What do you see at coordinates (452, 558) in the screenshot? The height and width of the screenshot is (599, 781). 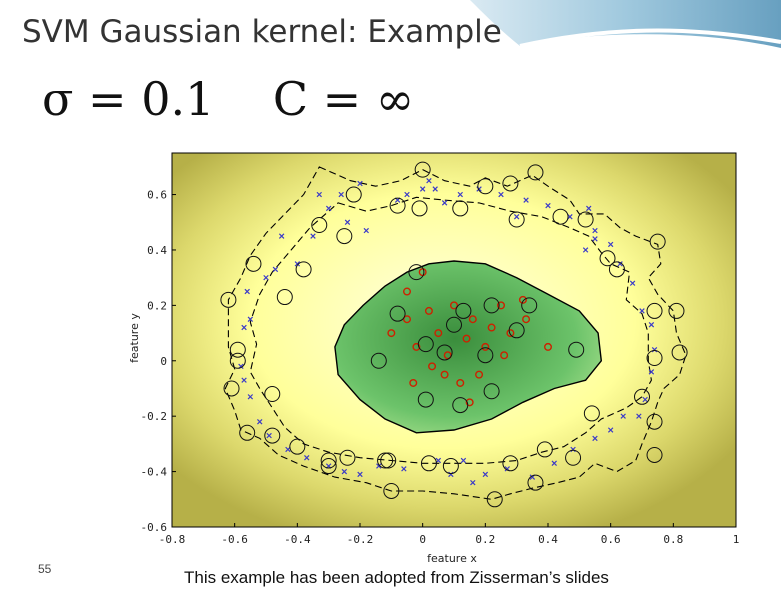 I see `x-axis-label: feature x` at bounding box center [452, 558].